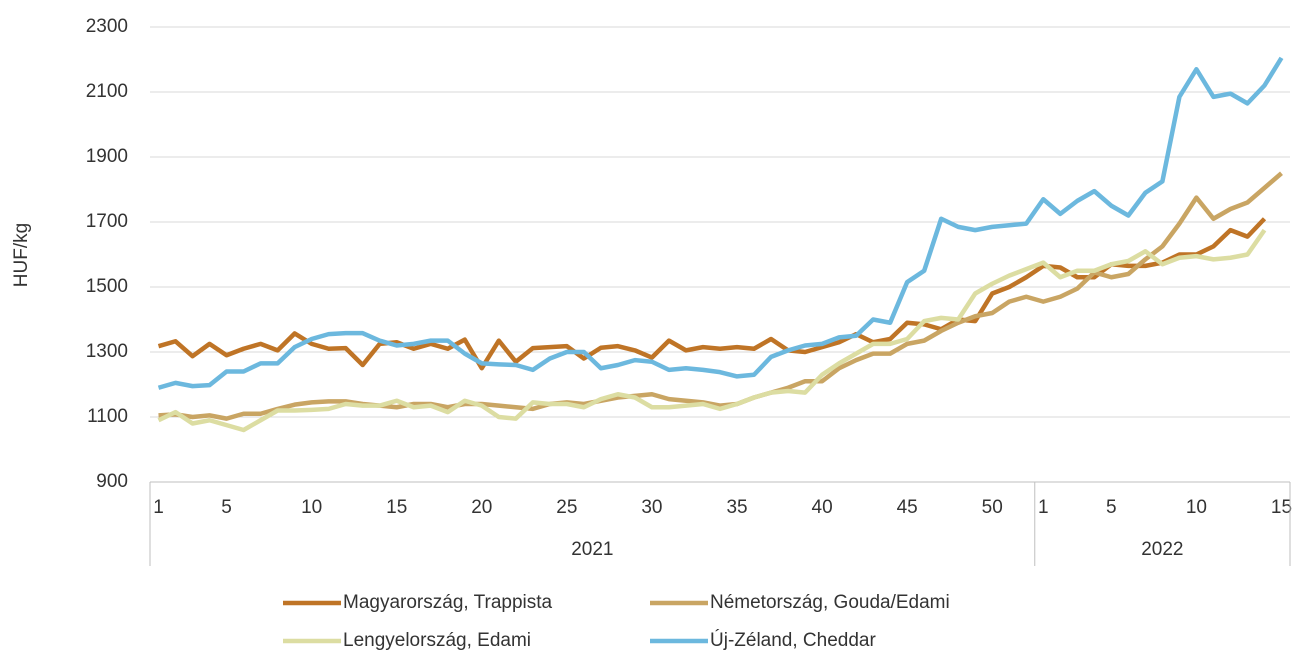 This screenshot has height=657, width=1301. Describe the element at coordinates (830, 602) in the screenshot. I see `legend-label: Németország, Gouda/Edami` at that location.